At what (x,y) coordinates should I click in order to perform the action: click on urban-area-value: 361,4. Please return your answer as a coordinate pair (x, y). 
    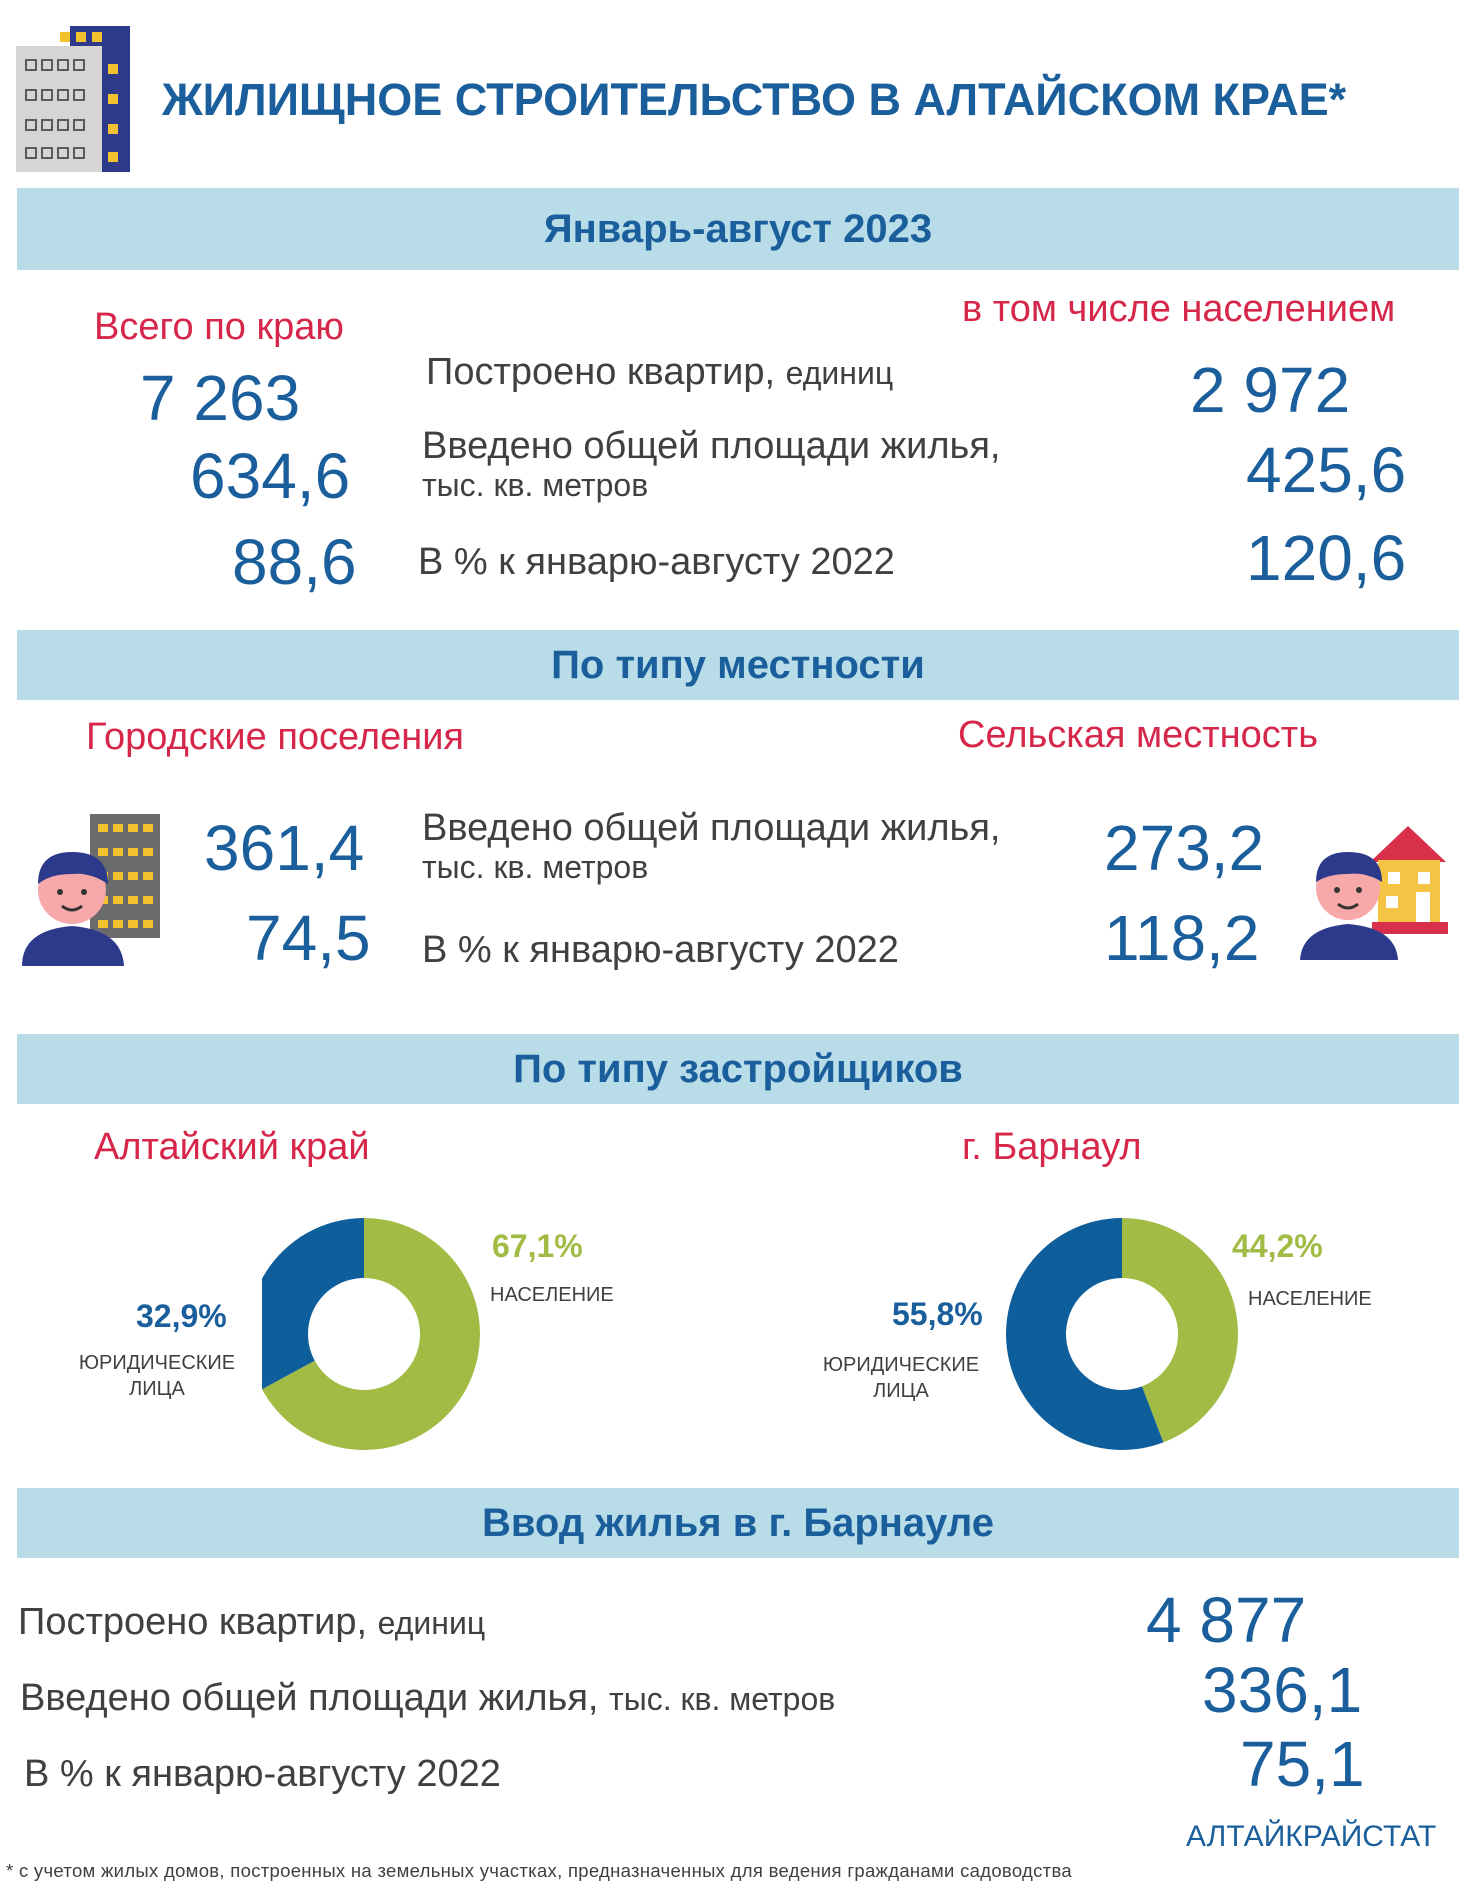
    Looking at the image, I should click on (284, 848).